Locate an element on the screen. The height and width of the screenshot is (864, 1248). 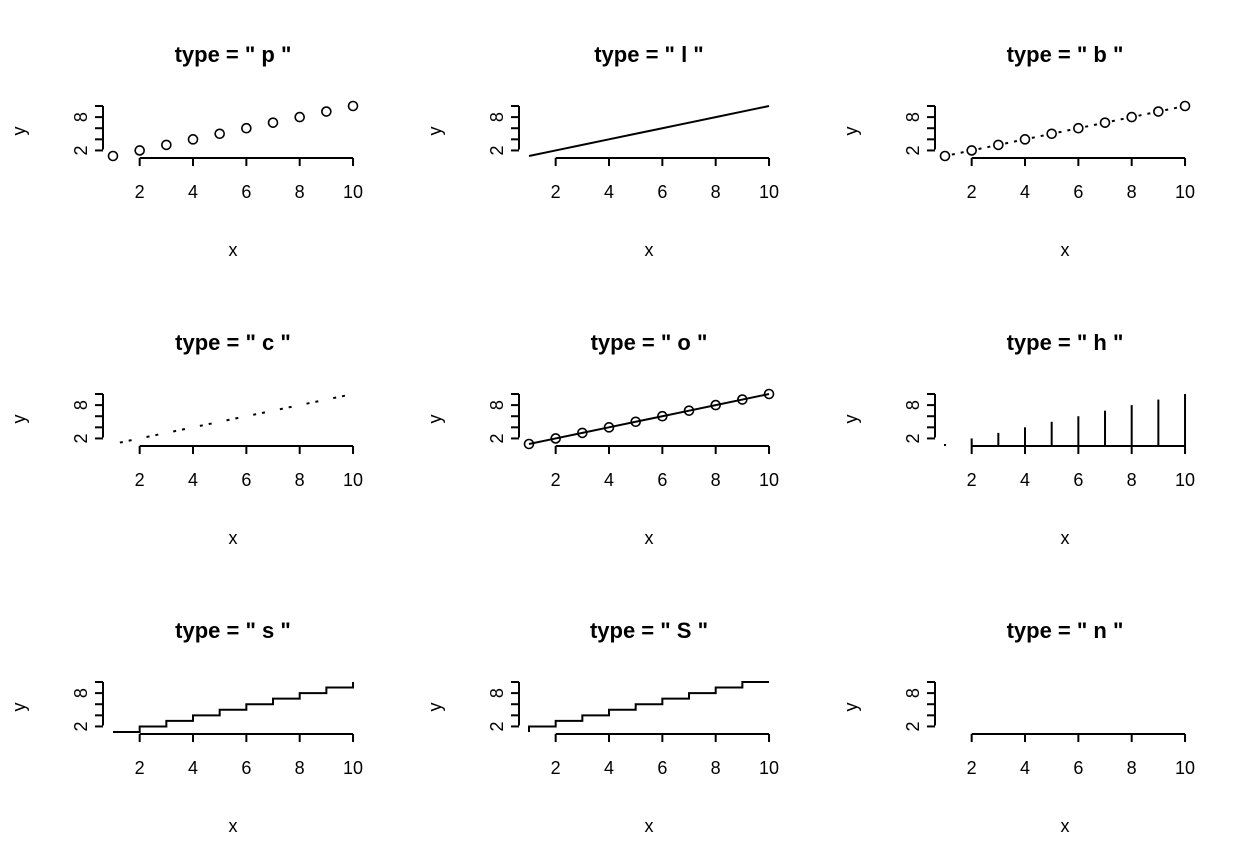
panel-title: type = " o " is located at coordinates (649, 342).